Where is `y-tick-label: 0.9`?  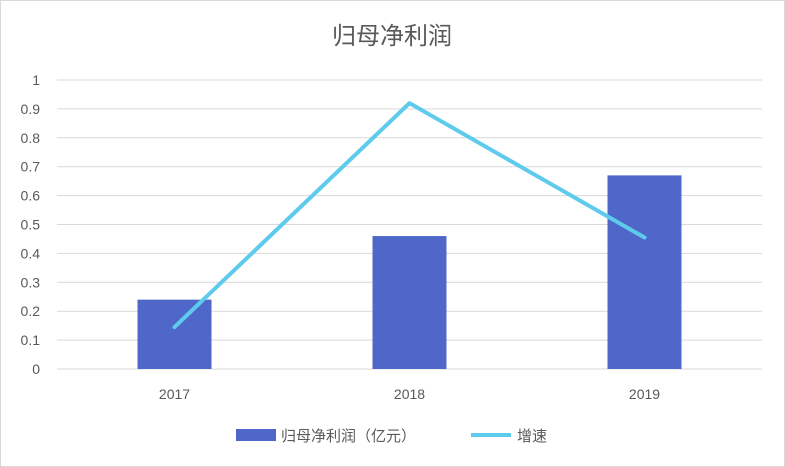
y-tick-label: 0.9 is located at coordinates (31, 109).